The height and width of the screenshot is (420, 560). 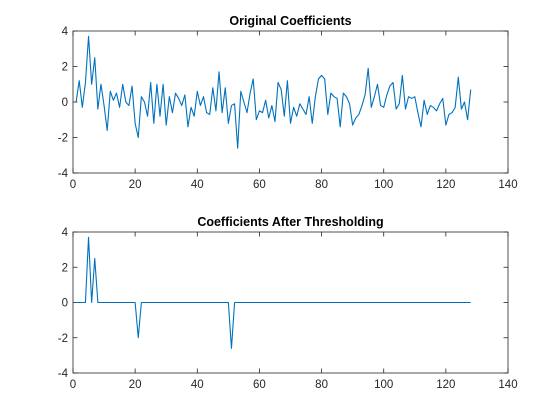 I want to click on top-x-tick-label: 20, so click(x=135, y=185).